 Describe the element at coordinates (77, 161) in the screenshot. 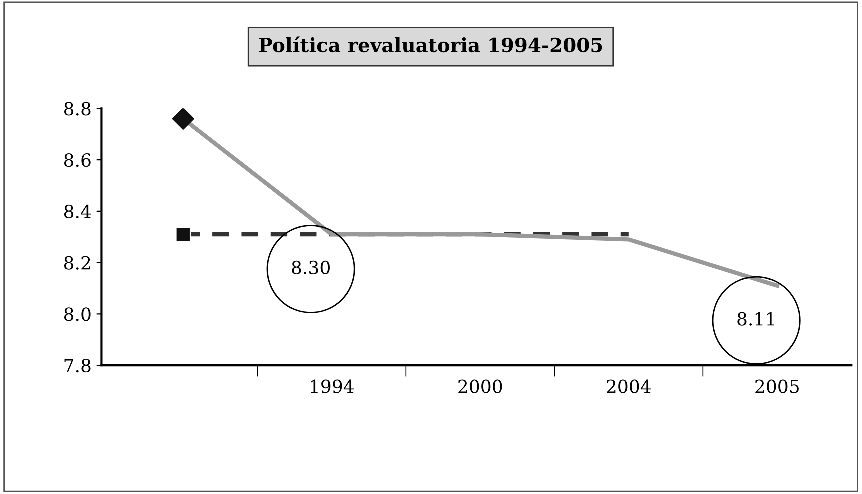

I see `y-tick-label: 8.6` at that location.